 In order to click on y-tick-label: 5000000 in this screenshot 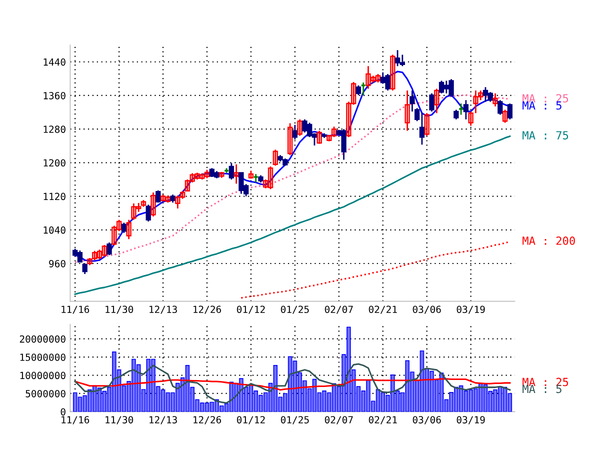, I will do `click(46, 394)`.